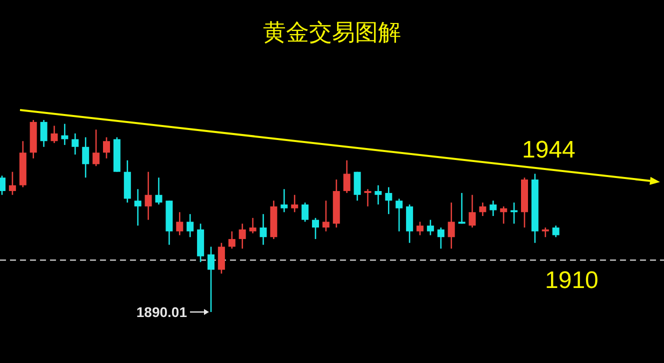 Image resolution: width=664 pixels, height=363 pixels. What do you see at coordinates (571, 280) in the screenshot?
I see `annotation: 1910` at bounding box center [571, 280].